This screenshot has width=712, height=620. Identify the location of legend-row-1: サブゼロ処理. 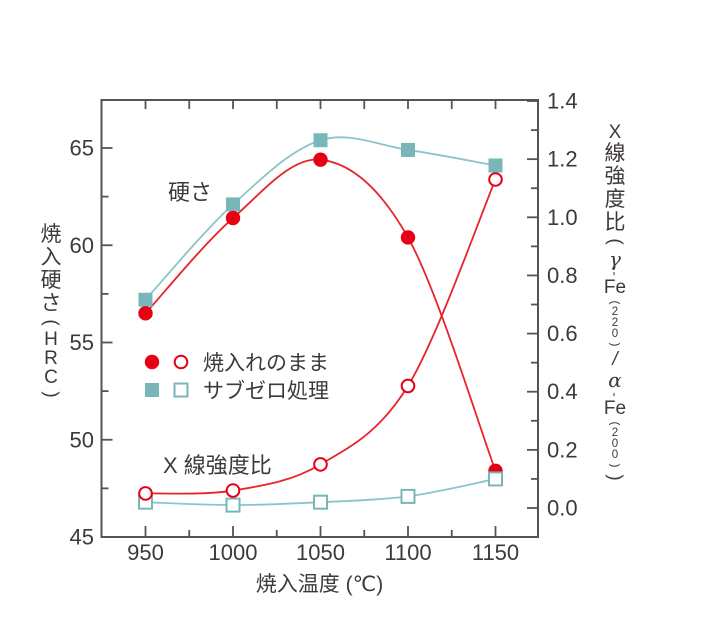
(237, 391).